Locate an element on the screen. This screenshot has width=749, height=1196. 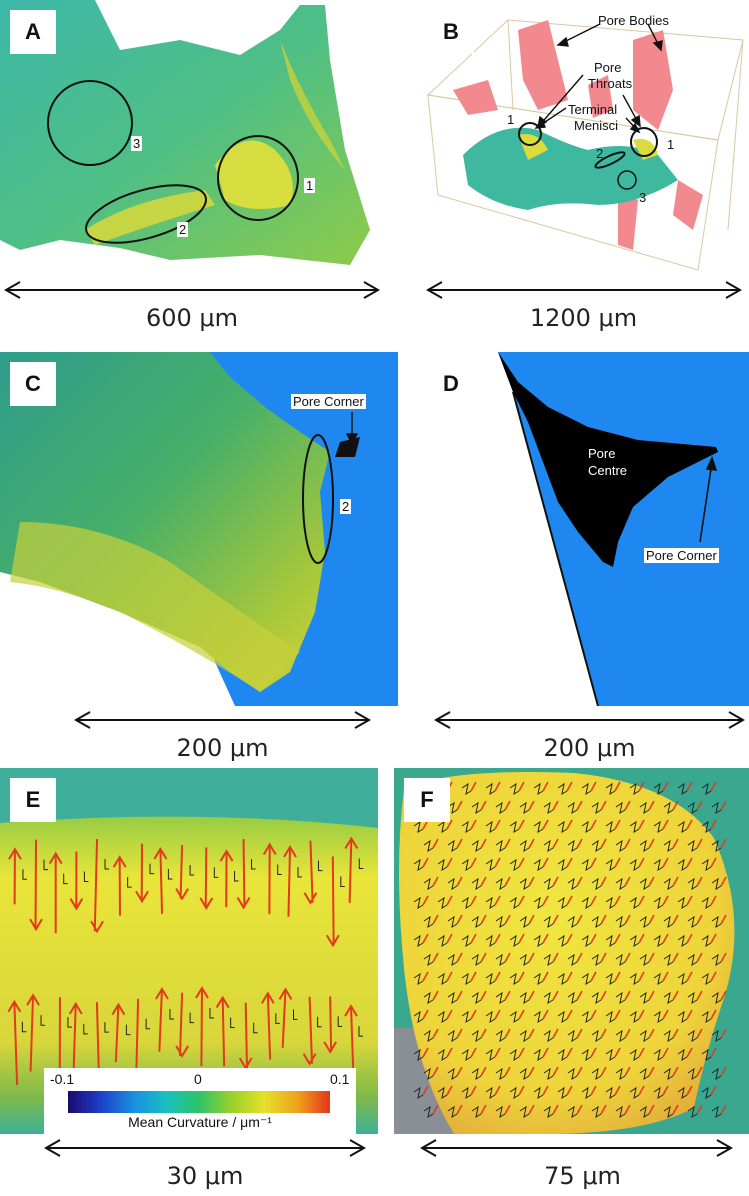
panel-b-marker-2: 2 is located at coordinates (599, 153).